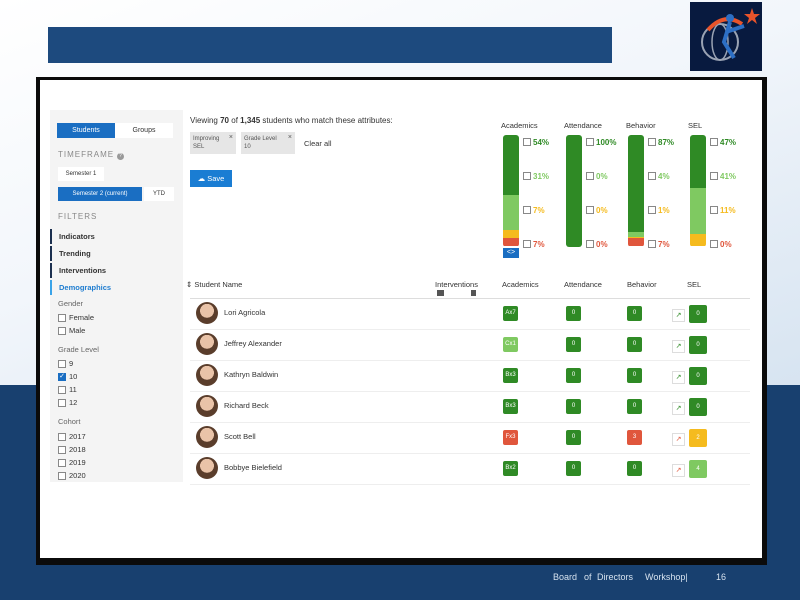 This screenshot has width=800, height=600. What do you see at coordinates (723, 210) in the screenshot?
I see `summary-percent: 11%` at bounding box center [723, 210].